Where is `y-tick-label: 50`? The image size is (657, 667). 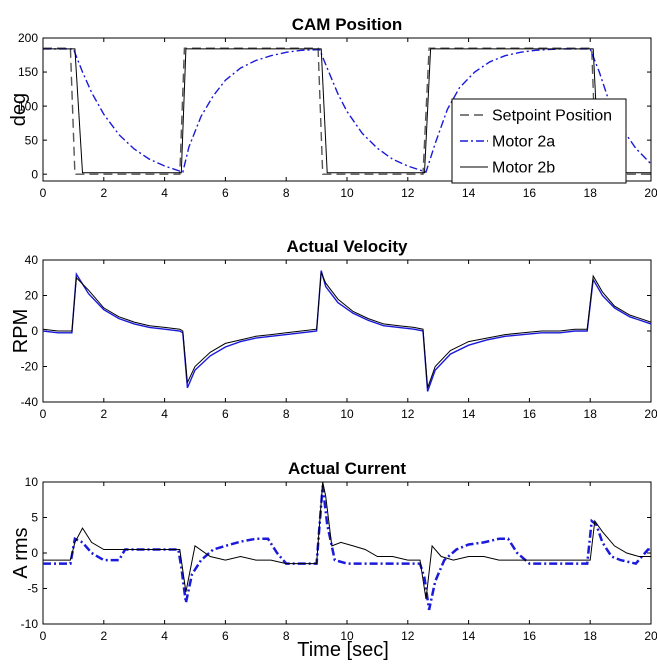 y-tick-label: 50 is located at coordinates (32, 140).